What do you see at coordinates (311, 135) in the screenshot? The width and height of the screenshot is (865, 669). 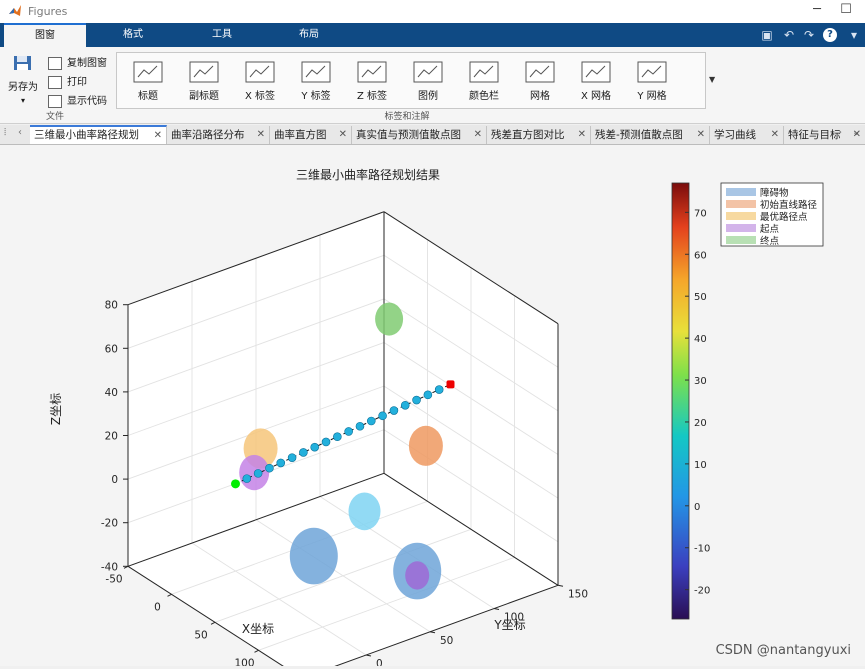 I see `figure-tab-3: 曲率直方图 ✕` at bounding box center [311, 135].